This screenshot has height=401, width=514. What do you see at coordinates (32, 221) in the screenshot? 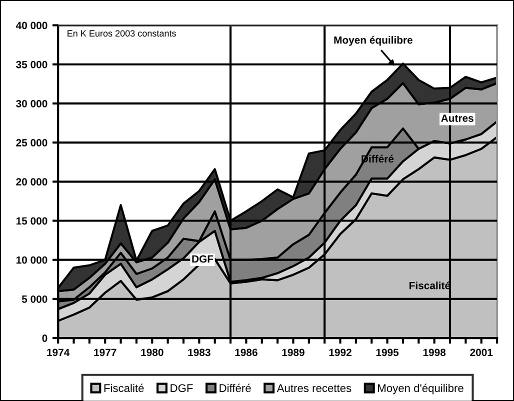
I see `y-tick-label: 15 000` at bounding box center [32, 221].